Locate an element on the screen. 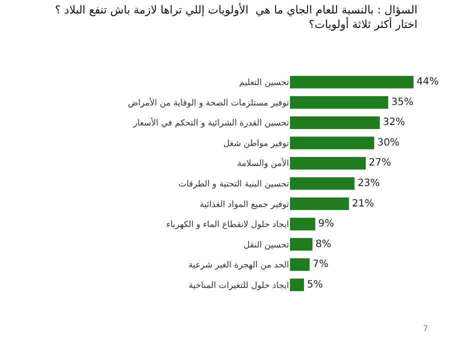 This screenshot has height=343, width=460. chart-title: السؤال : بالنسبة للعام الجاي ما هي الأولويات إللي تراها لازمة باش تنفع البلاد ؟ اختار أكثر ثلاثة أولويات؟ is located at coordinates (236, 17).